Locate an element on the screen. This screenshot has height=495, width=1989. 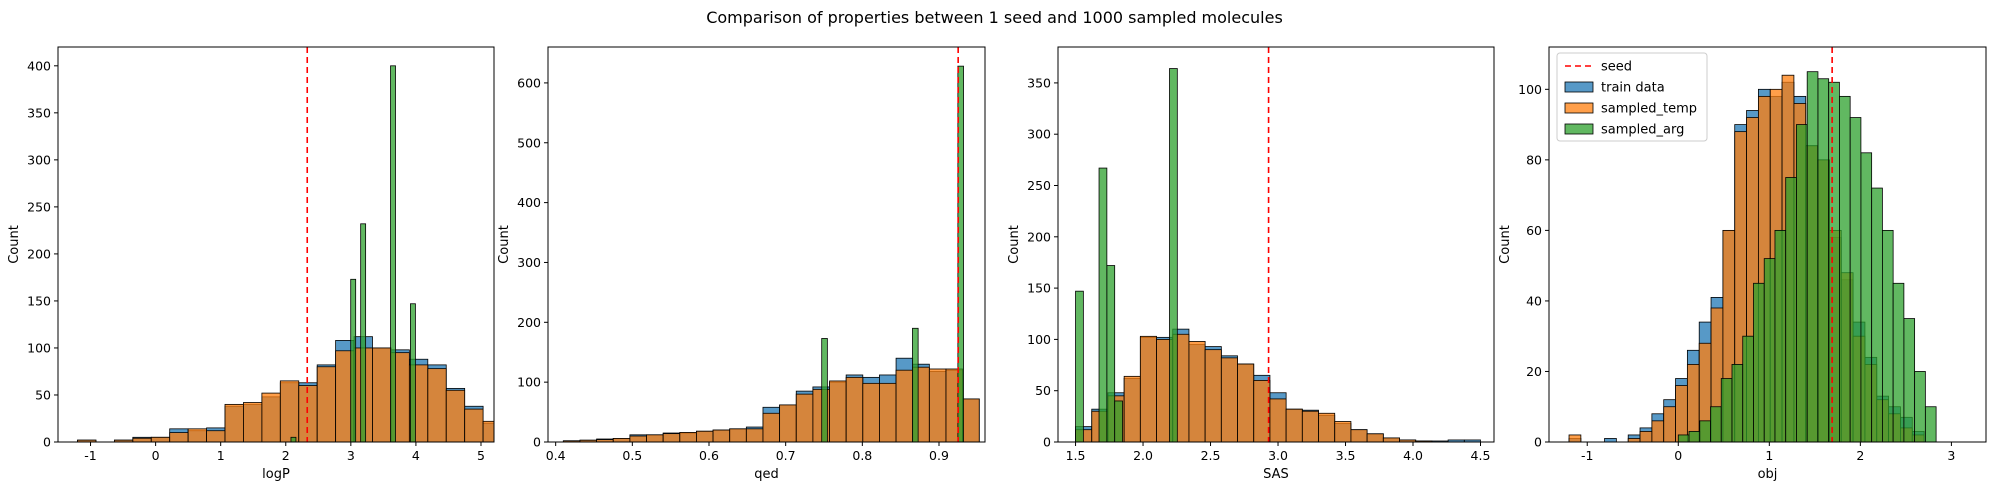
x-tick-label: 4.0 is located at coordinates (1413, 455).